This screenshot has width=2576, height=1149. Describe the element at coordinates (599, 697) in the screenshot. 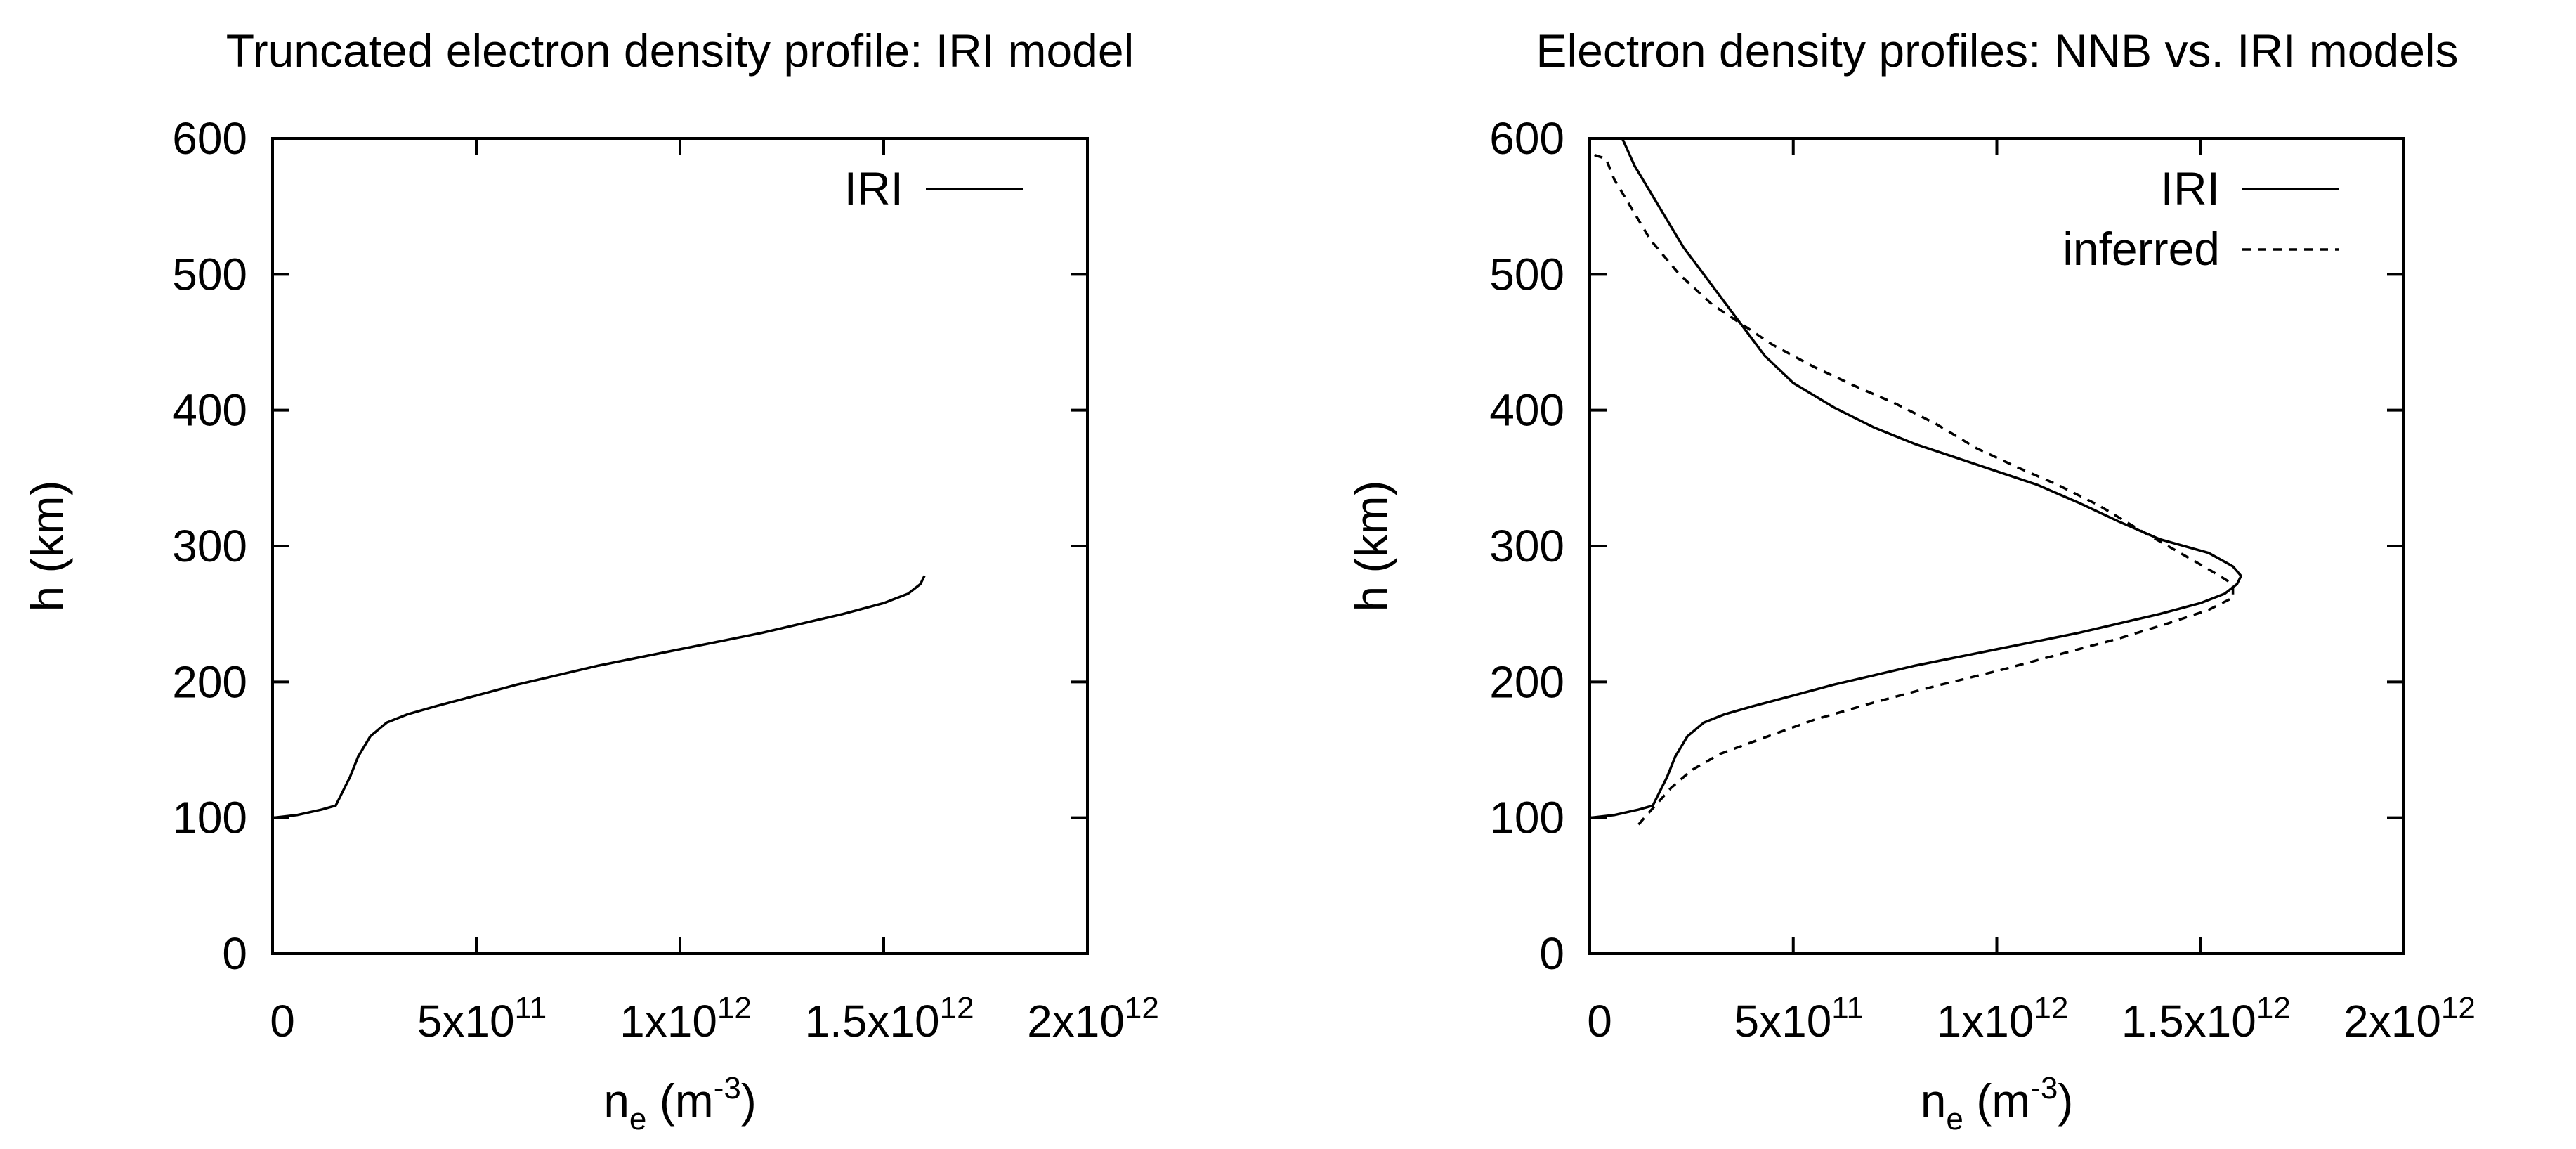

I see `series-line-iri` at that location.